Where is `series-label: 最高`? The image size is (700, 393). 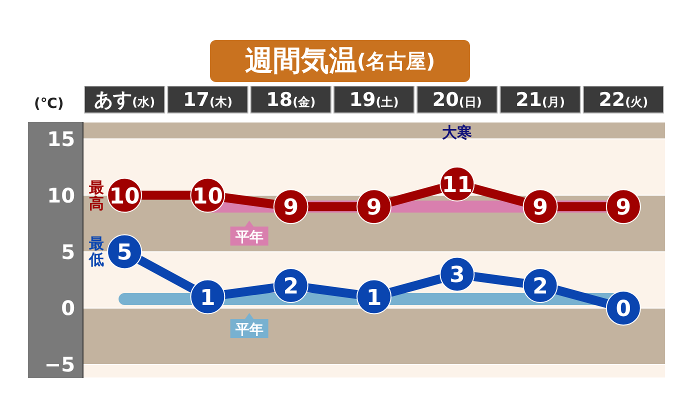
series-label: 最高 is located at coordinates (96, 195).